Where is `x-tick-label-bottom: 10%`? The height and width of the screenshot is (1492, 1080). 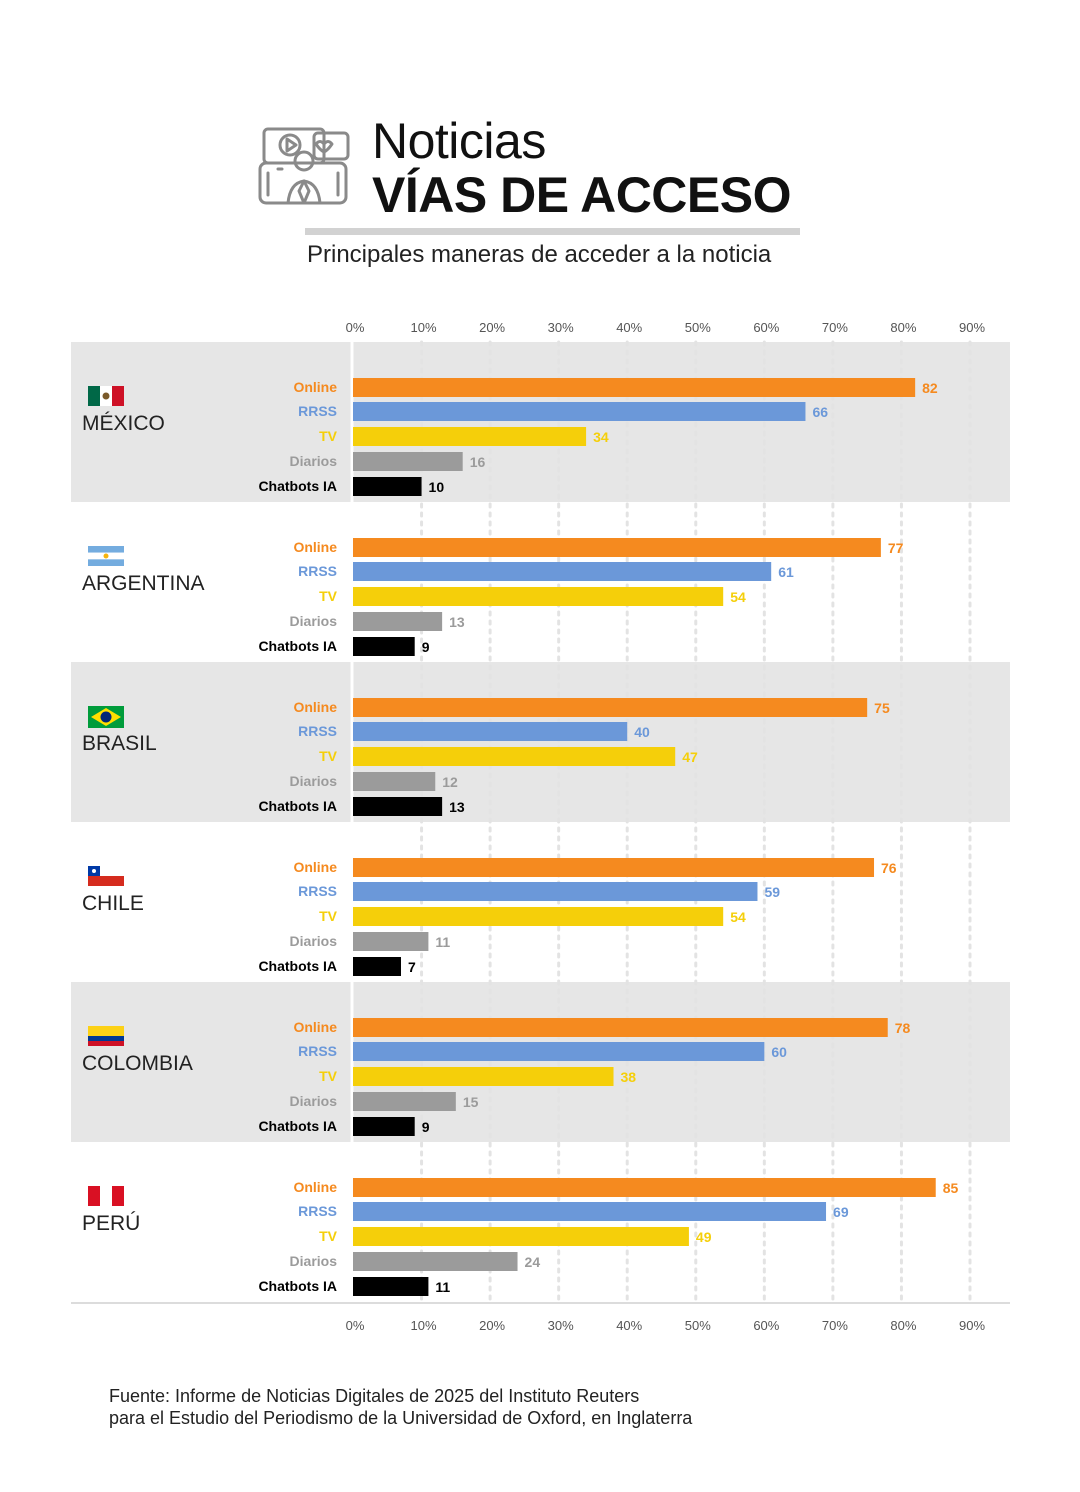
x-tick-label-bottom: 10% is located at coordinates (424, 1325).